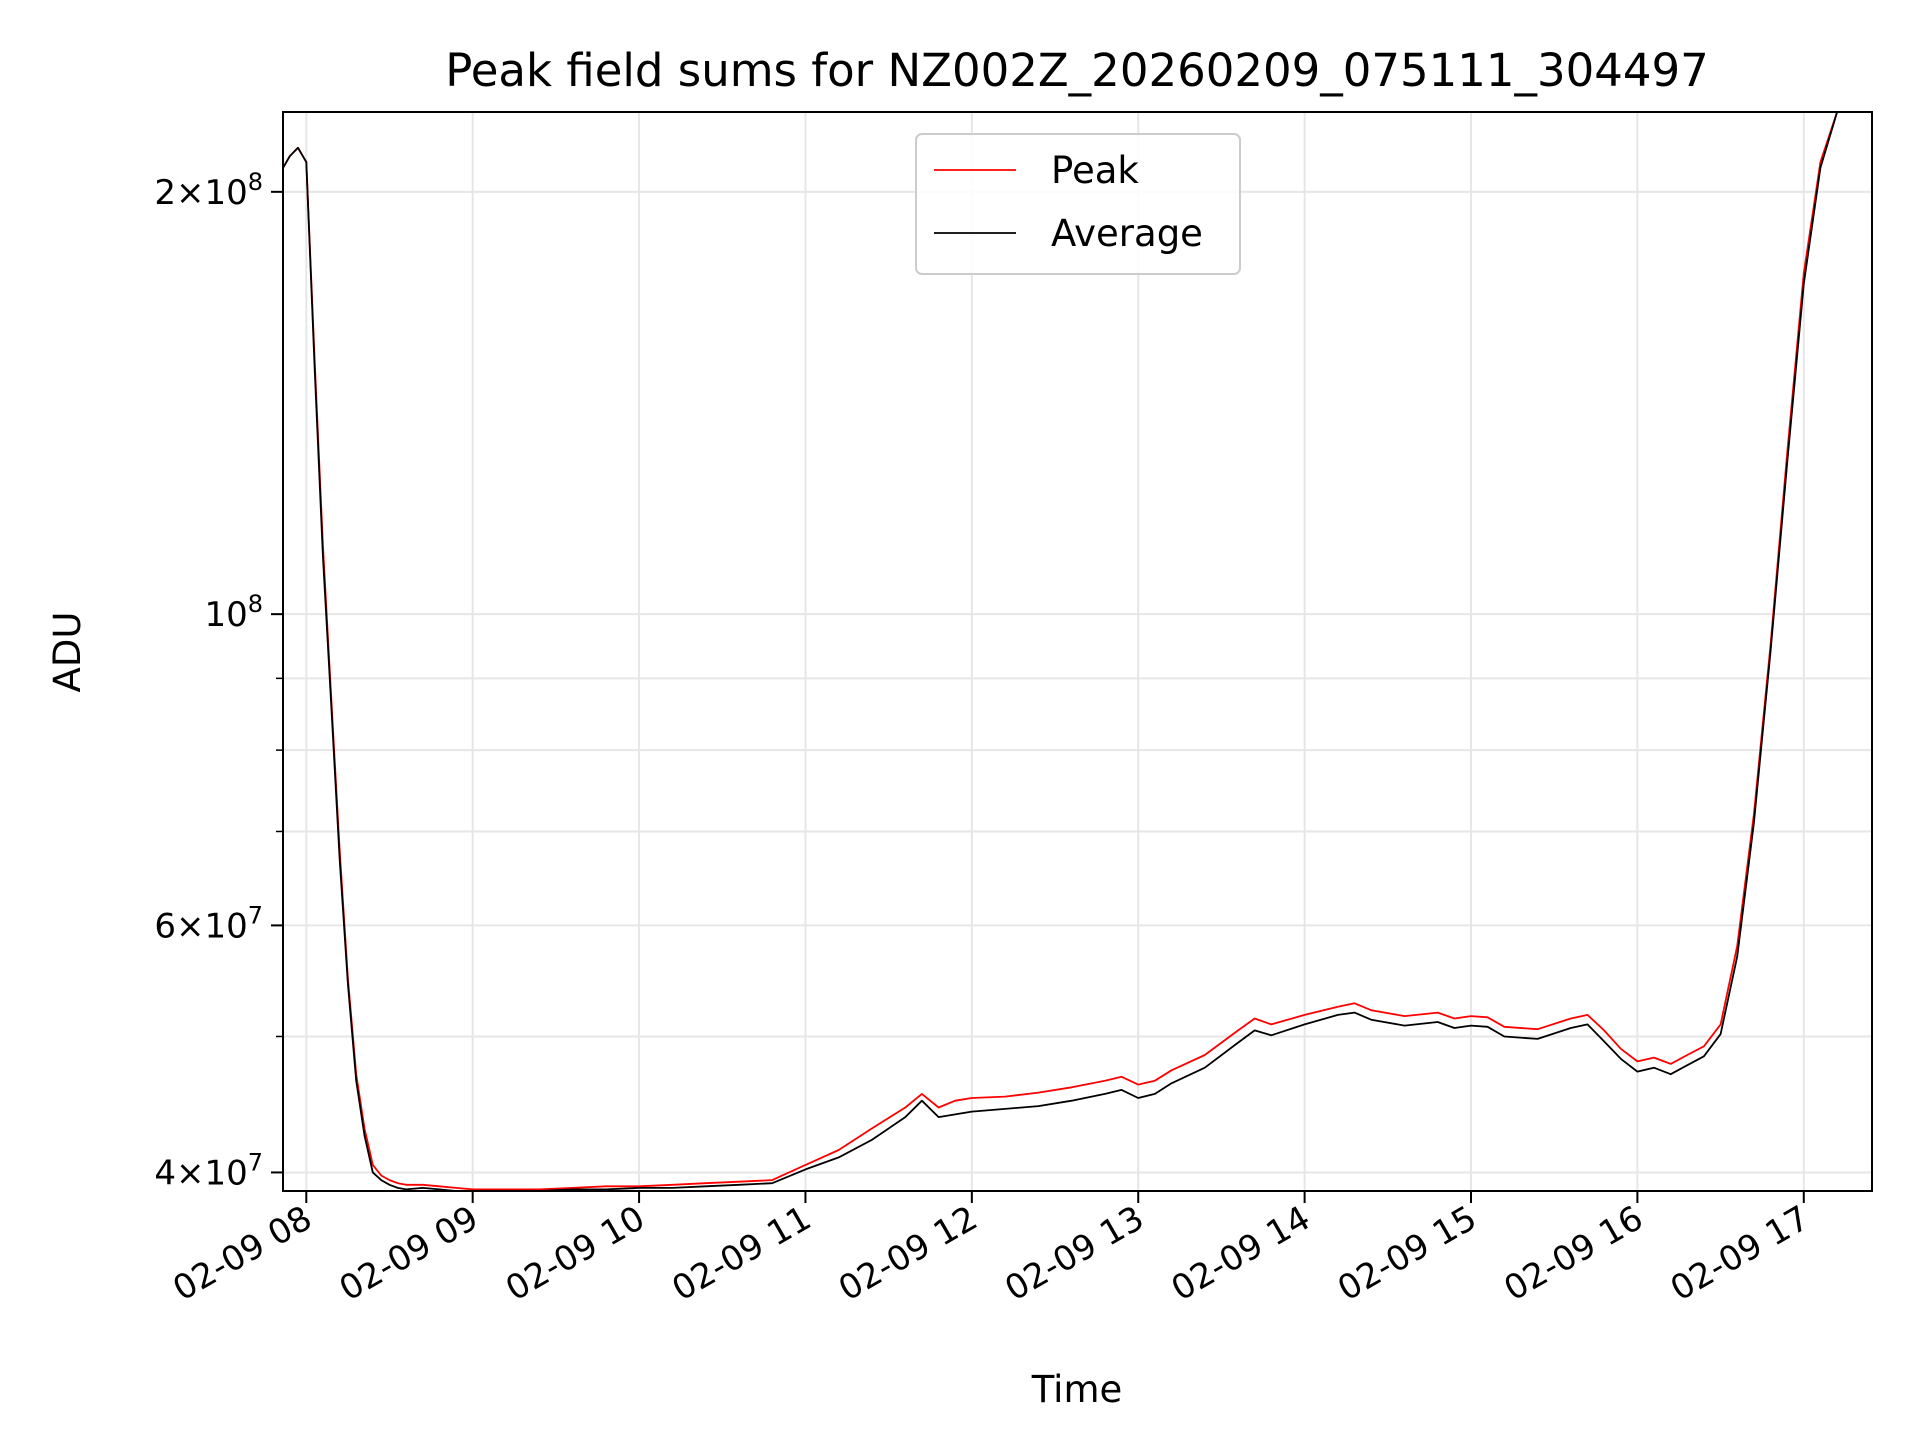 This screenshot has width=1920, height=1440. I want to click on legend: Peak Average, so click(1078, 204).